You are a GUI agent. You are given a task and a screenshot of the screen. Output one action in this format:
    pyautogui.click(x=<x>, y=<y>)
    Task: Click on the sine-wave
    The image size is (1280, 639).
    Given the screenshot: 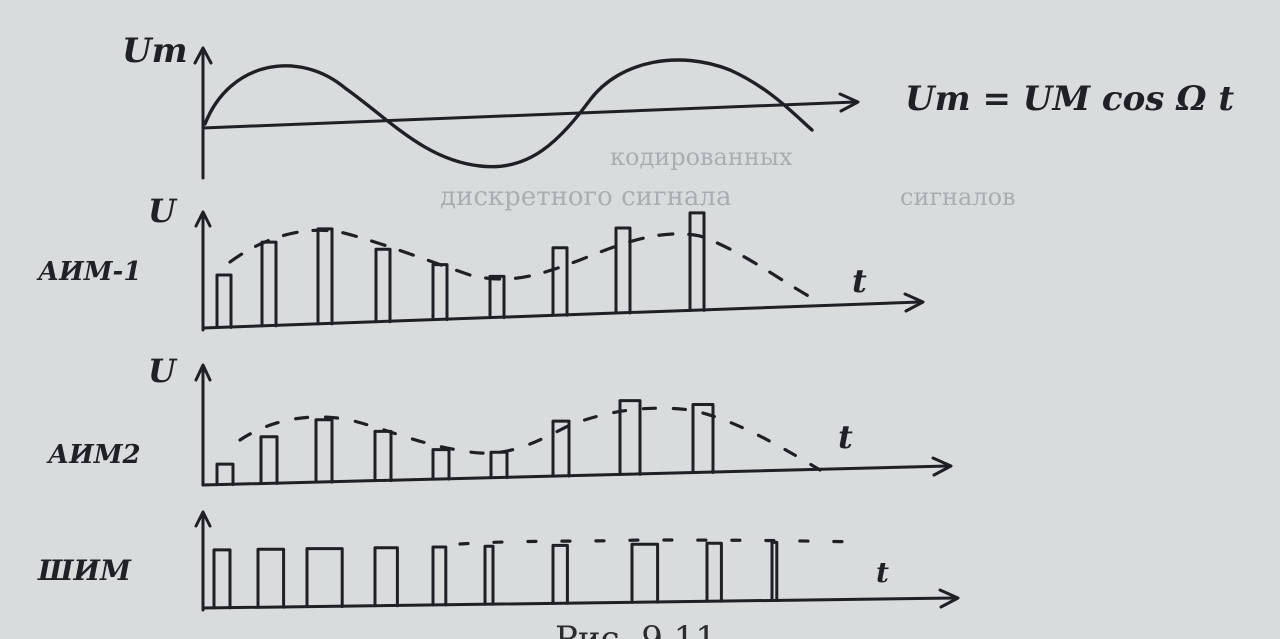 What is the action you would take?
    pyautogui.click(x=508, y=113)
    